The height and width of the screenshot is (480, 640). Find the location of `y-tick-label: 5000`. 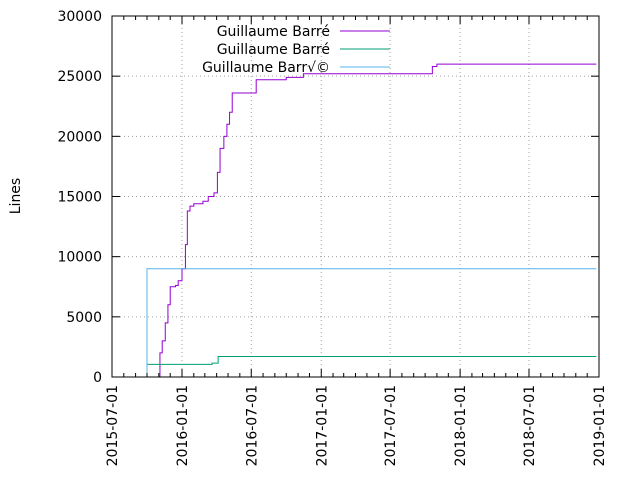

y-tick-label: 5000 is located at coordinates (84, 318).